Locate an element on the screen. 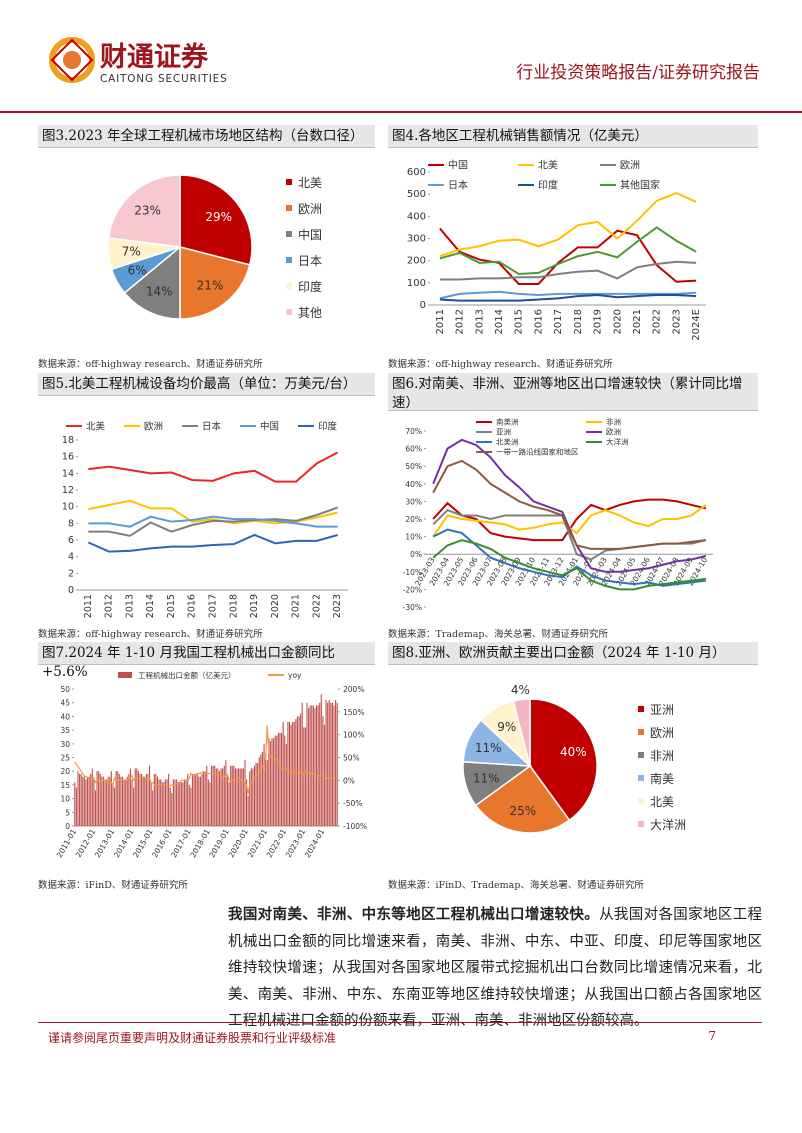  x-tick-label: 2022 is located at coordinates (316, 606).